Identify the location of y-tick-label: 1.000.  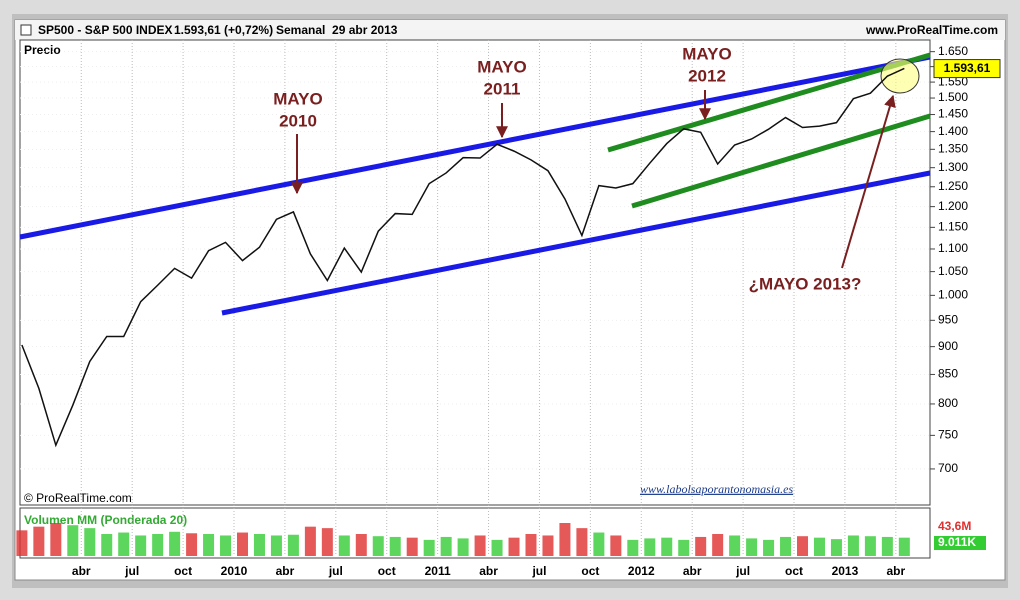
(953, 295).